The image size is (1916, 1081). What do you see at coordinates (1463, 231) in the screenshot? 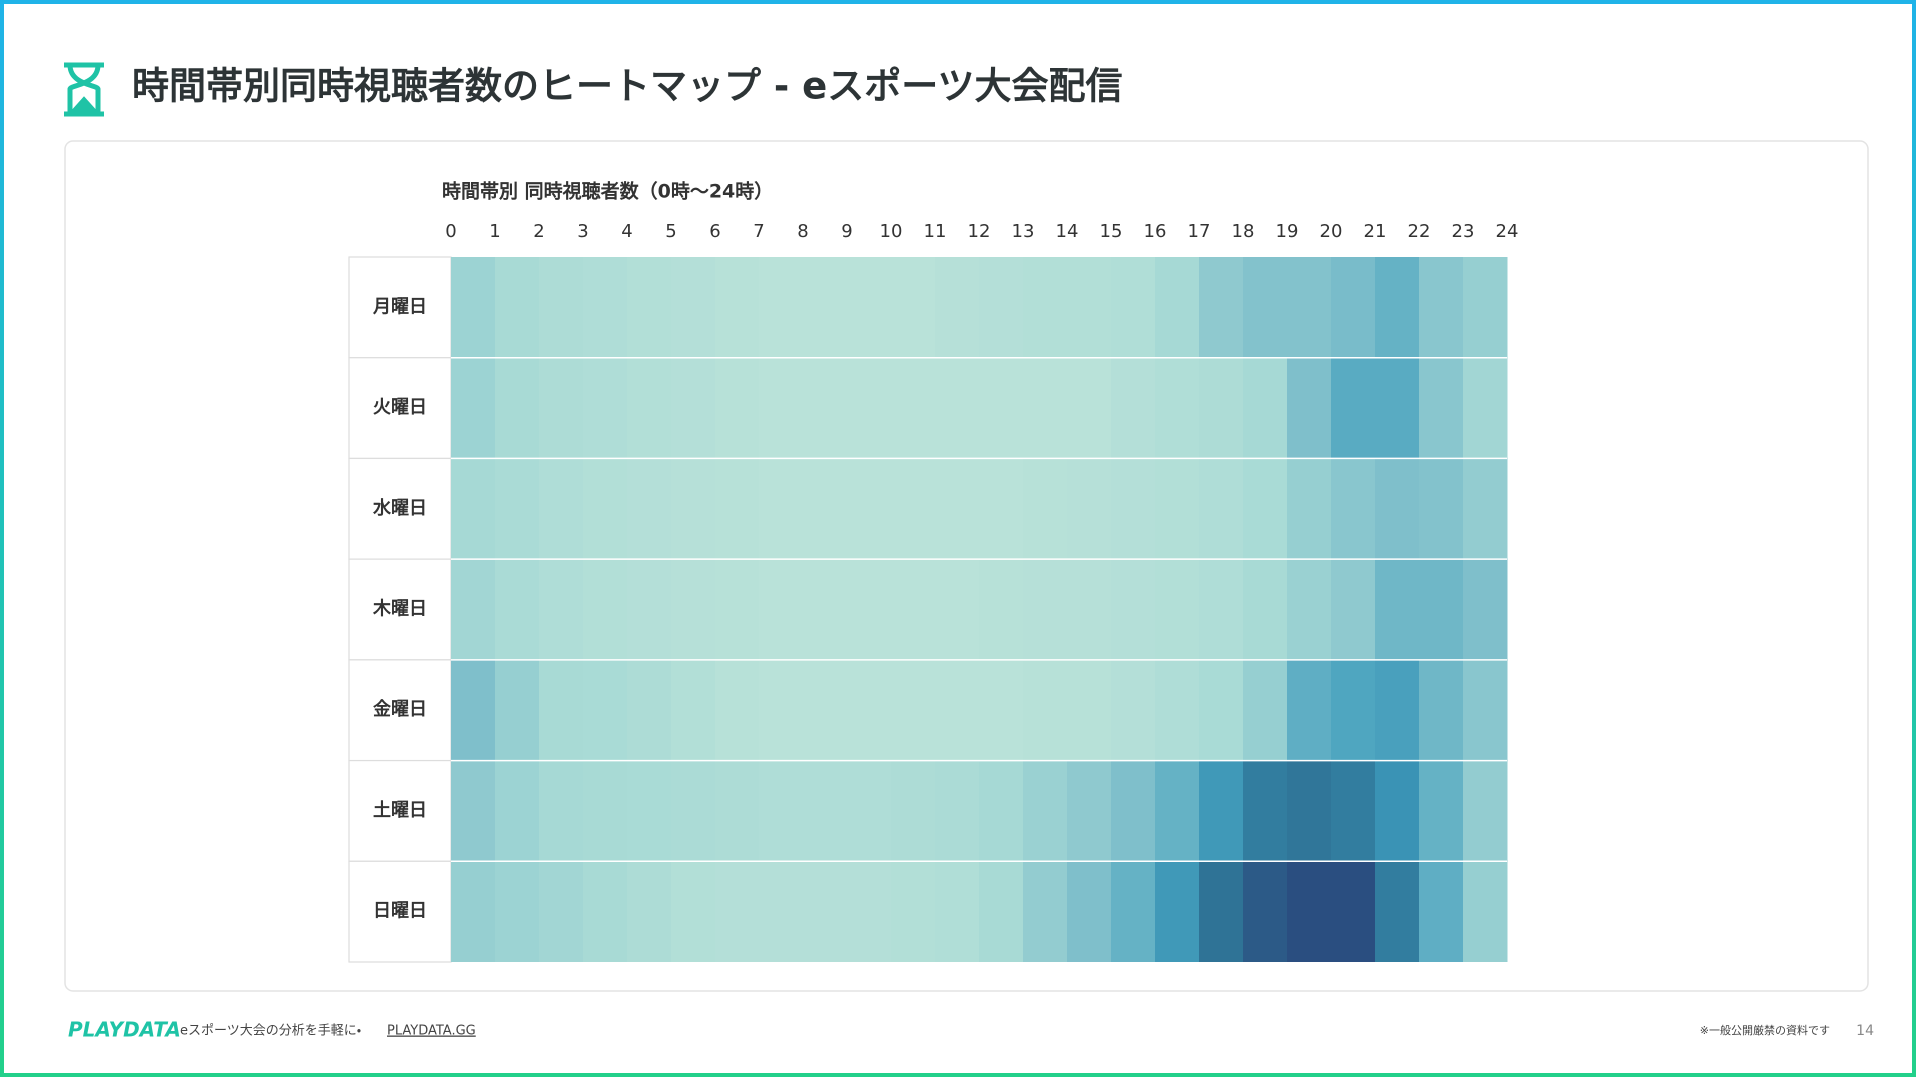
I see `x-tick-label: 23` at bounding box center [1463, 231].